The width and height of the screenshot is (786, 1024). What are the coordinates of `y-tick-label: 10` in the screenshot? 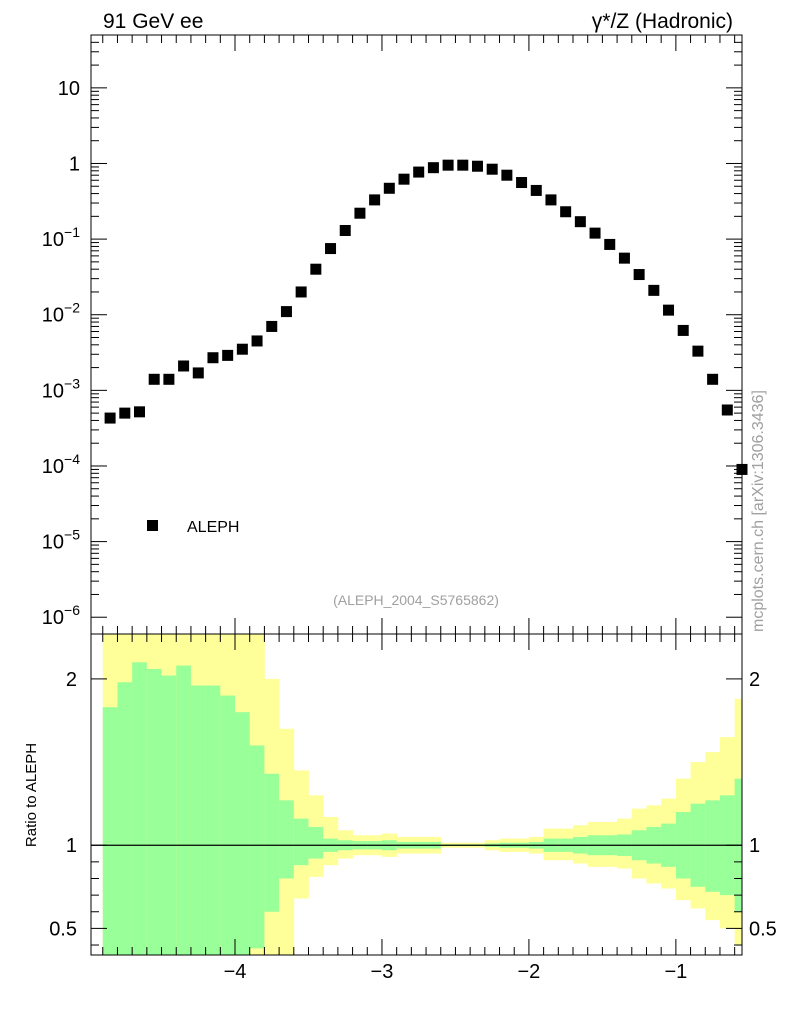 It's located at (69, 89).